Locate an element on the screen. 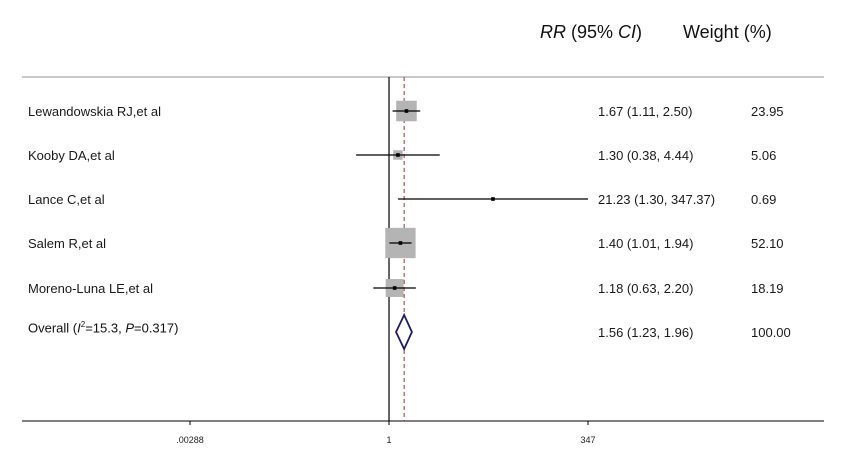 This screenshot has width=847, height=457. header-ci-italic: CI is located at coordinates (627, 32).